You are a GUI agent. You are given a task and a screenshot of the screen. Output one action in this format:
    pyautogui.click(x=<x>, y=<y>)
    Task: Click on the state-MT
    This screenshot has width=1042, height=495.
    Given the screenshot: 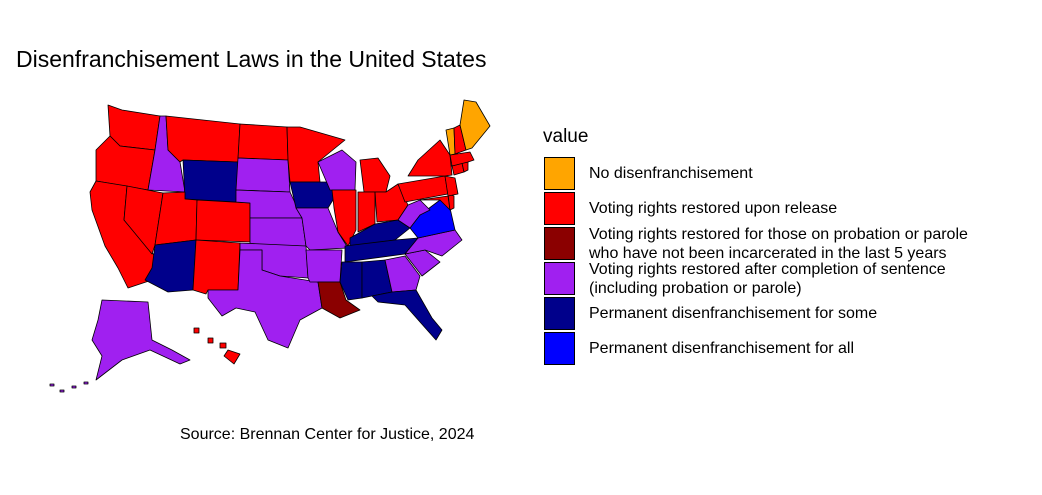 What is the action you would take?
    pyautogui.click(x=203, y=139)
    